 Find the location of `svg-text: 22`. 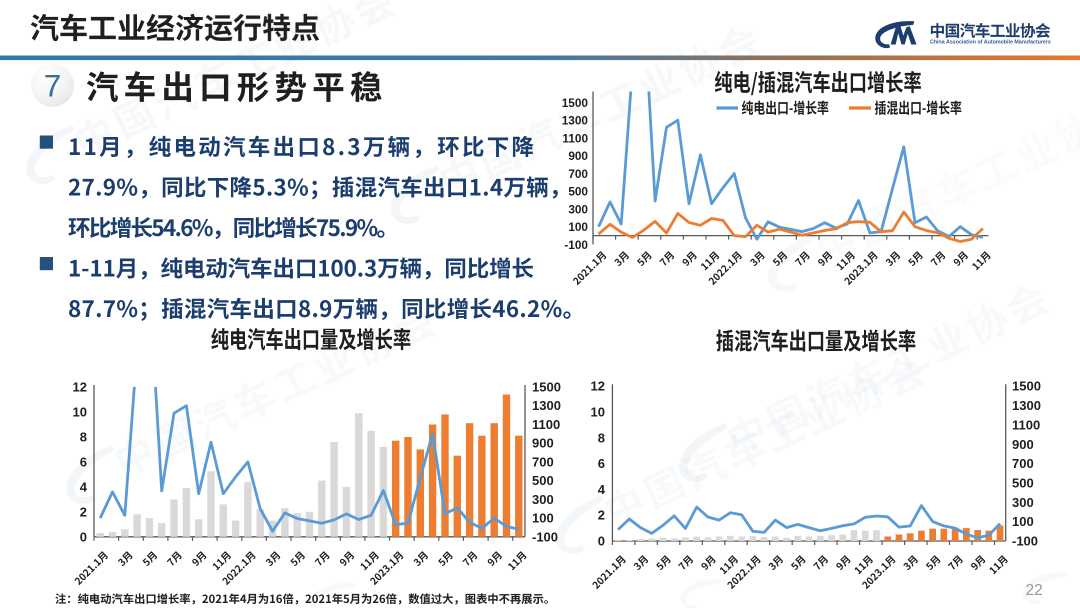

svg-text: 22 is located at coordinates (1034, 590).